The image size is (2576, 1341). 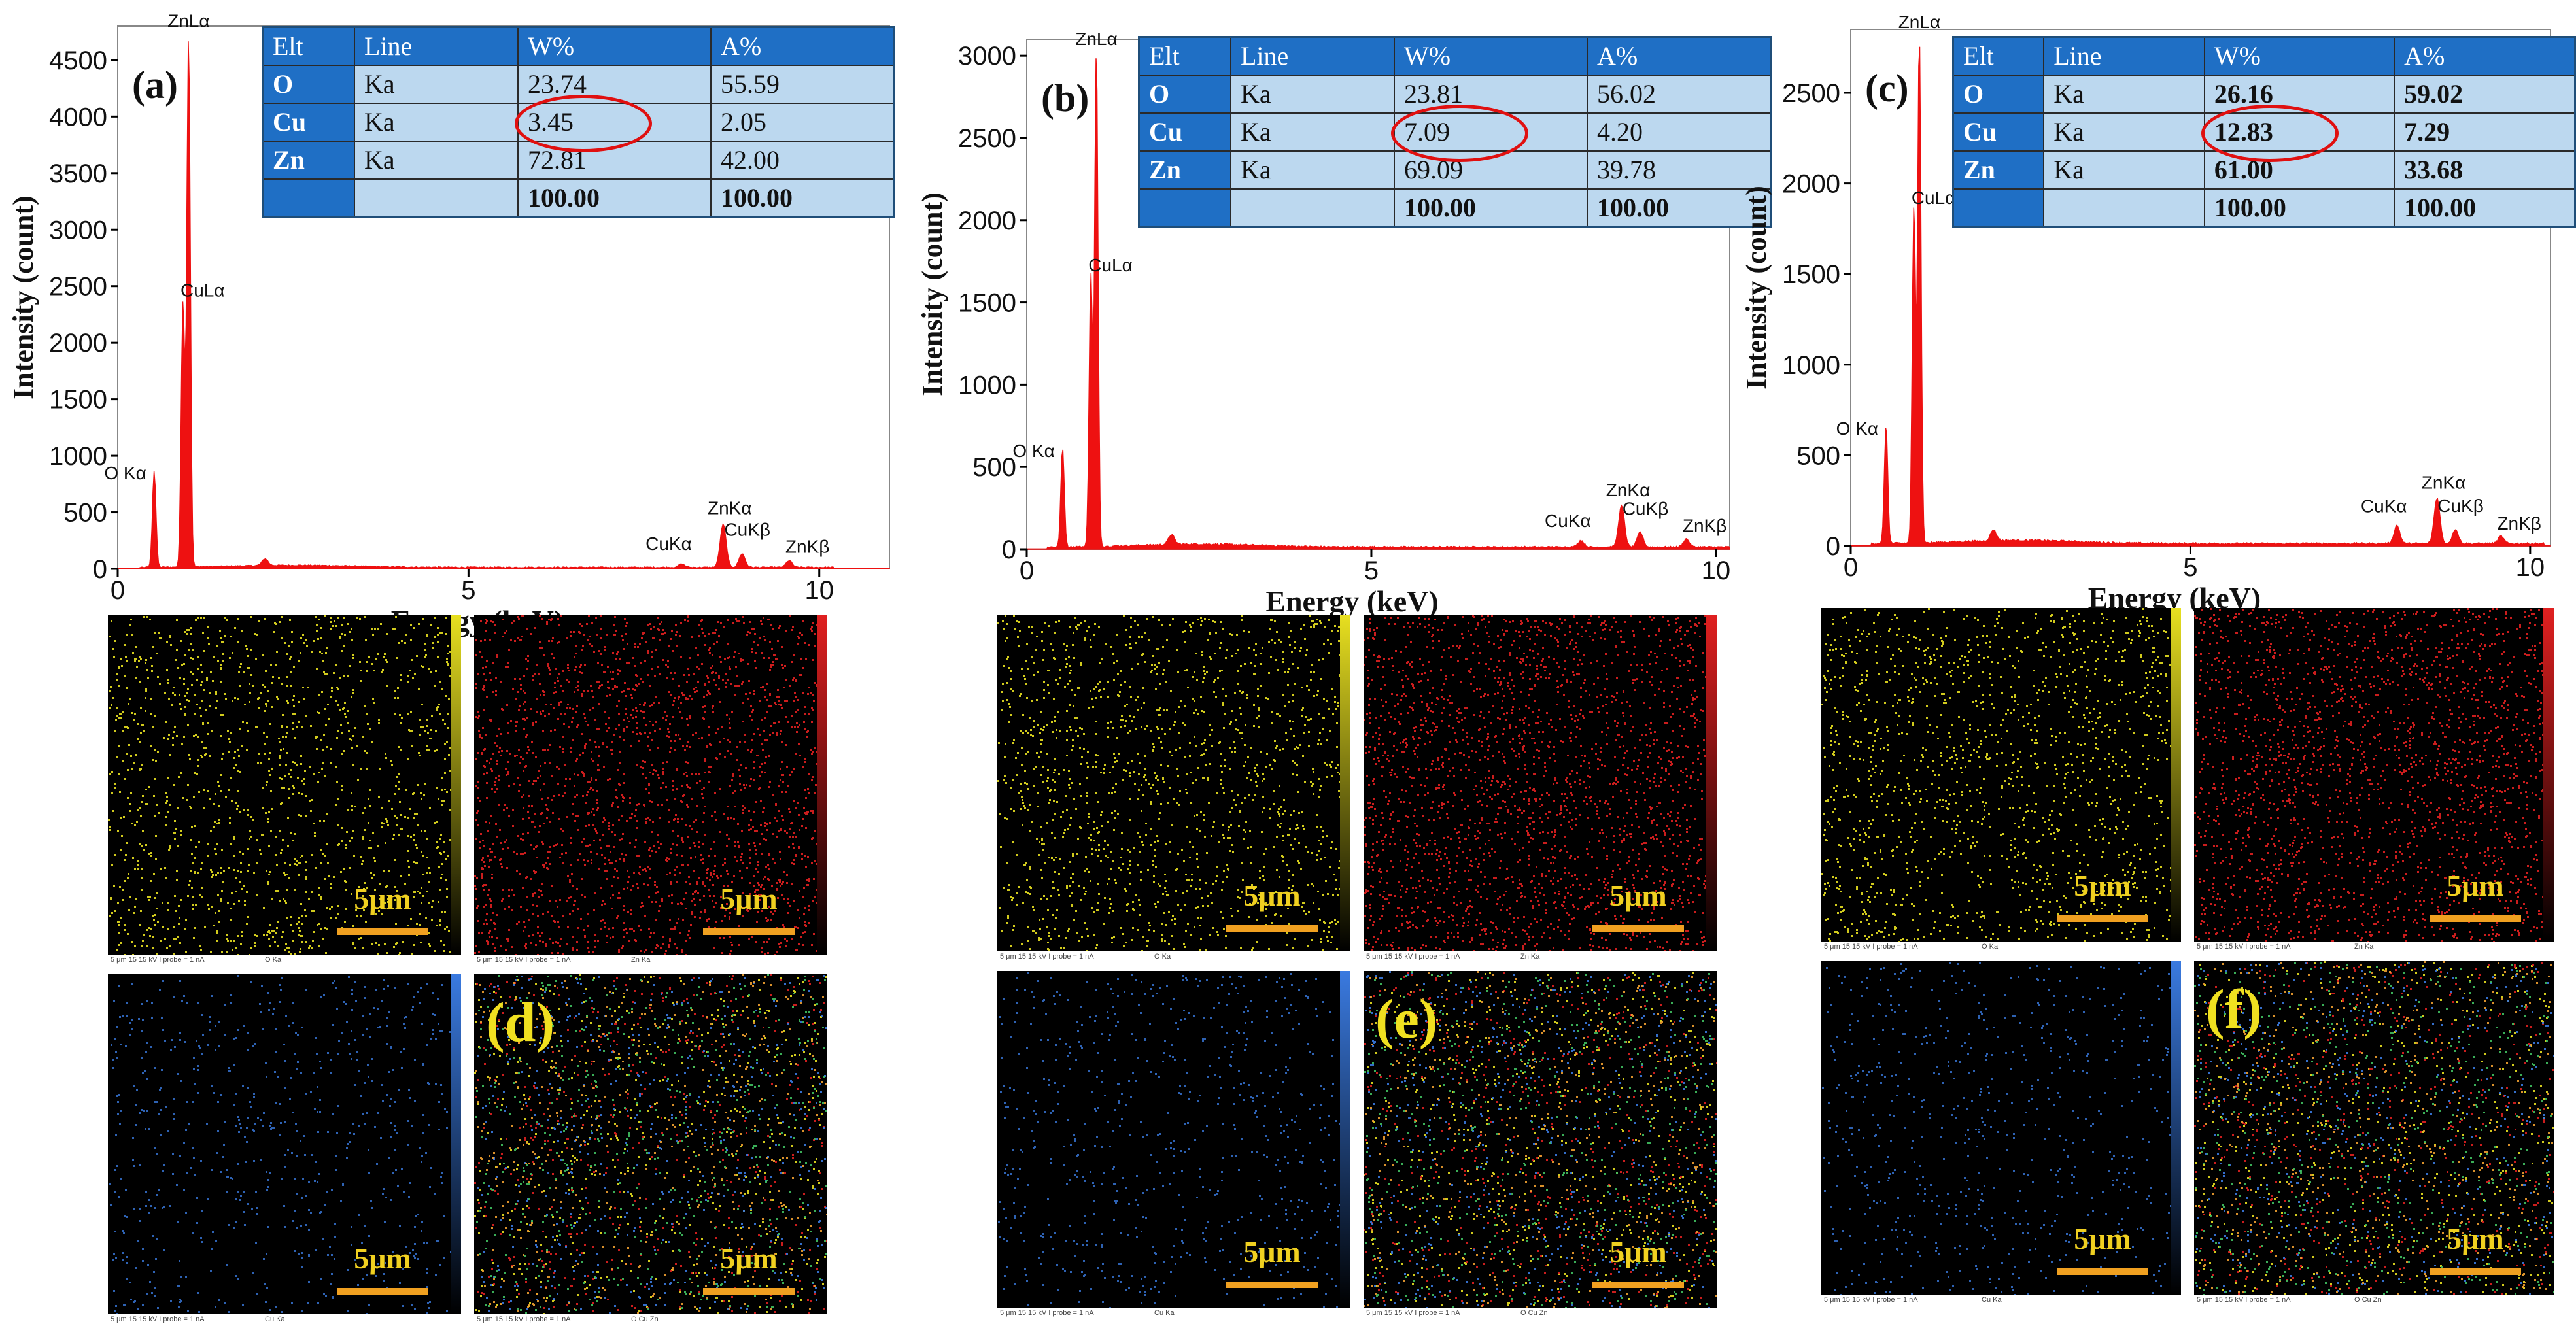 What do you see at coordinates (1164, 1313) in the screenshot?
I see `map-caption: Cu Ka` at bounding box center [1164, 1313].